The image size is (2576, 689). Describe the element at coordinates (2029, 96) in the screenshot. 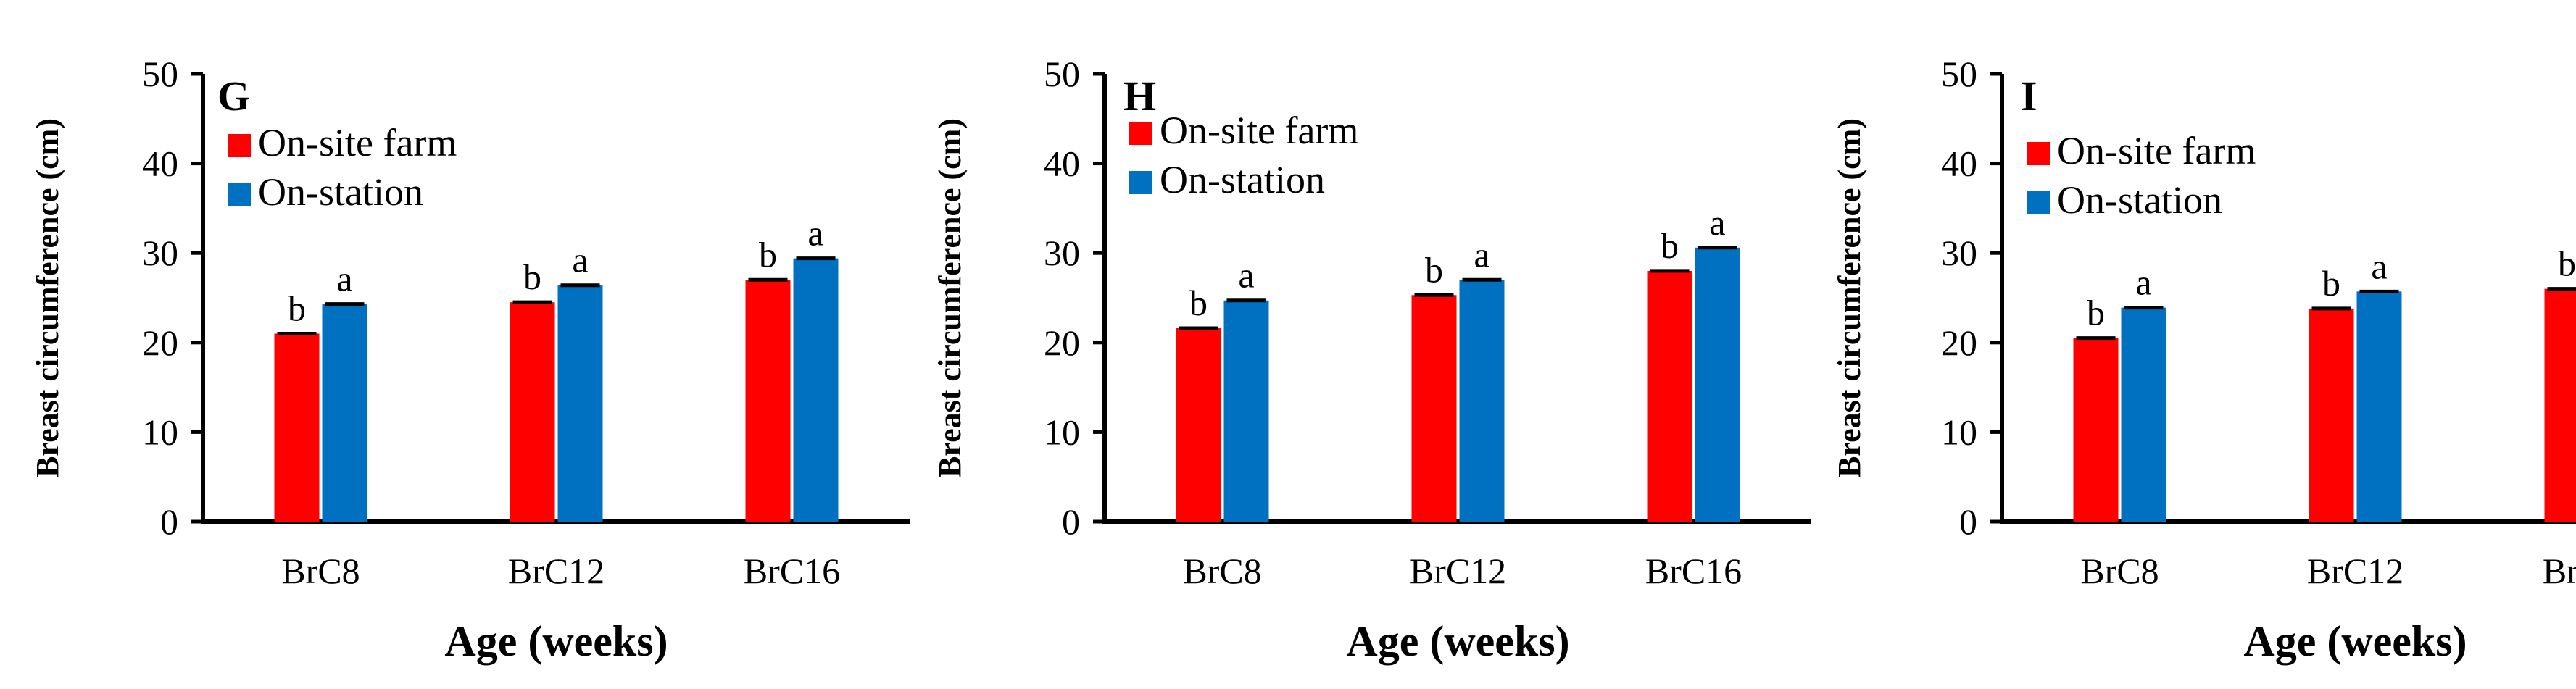

I see `panel-letter: I` at that location.